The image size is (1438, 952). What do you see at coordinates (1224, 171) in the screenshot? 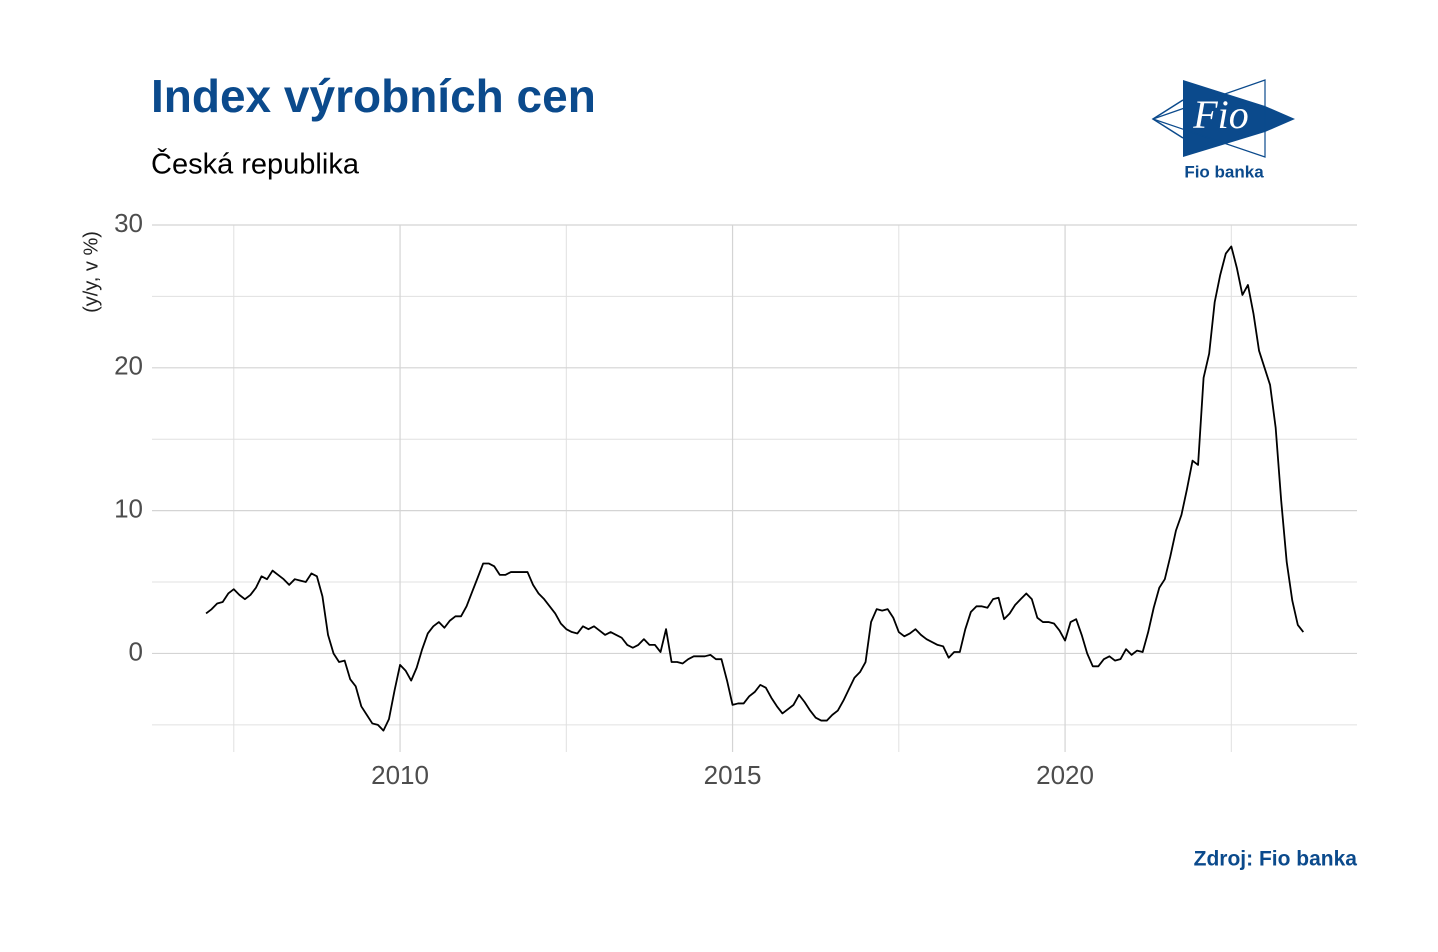
I see `logo-name: Fio banka` at bounding box center [1224, 171].